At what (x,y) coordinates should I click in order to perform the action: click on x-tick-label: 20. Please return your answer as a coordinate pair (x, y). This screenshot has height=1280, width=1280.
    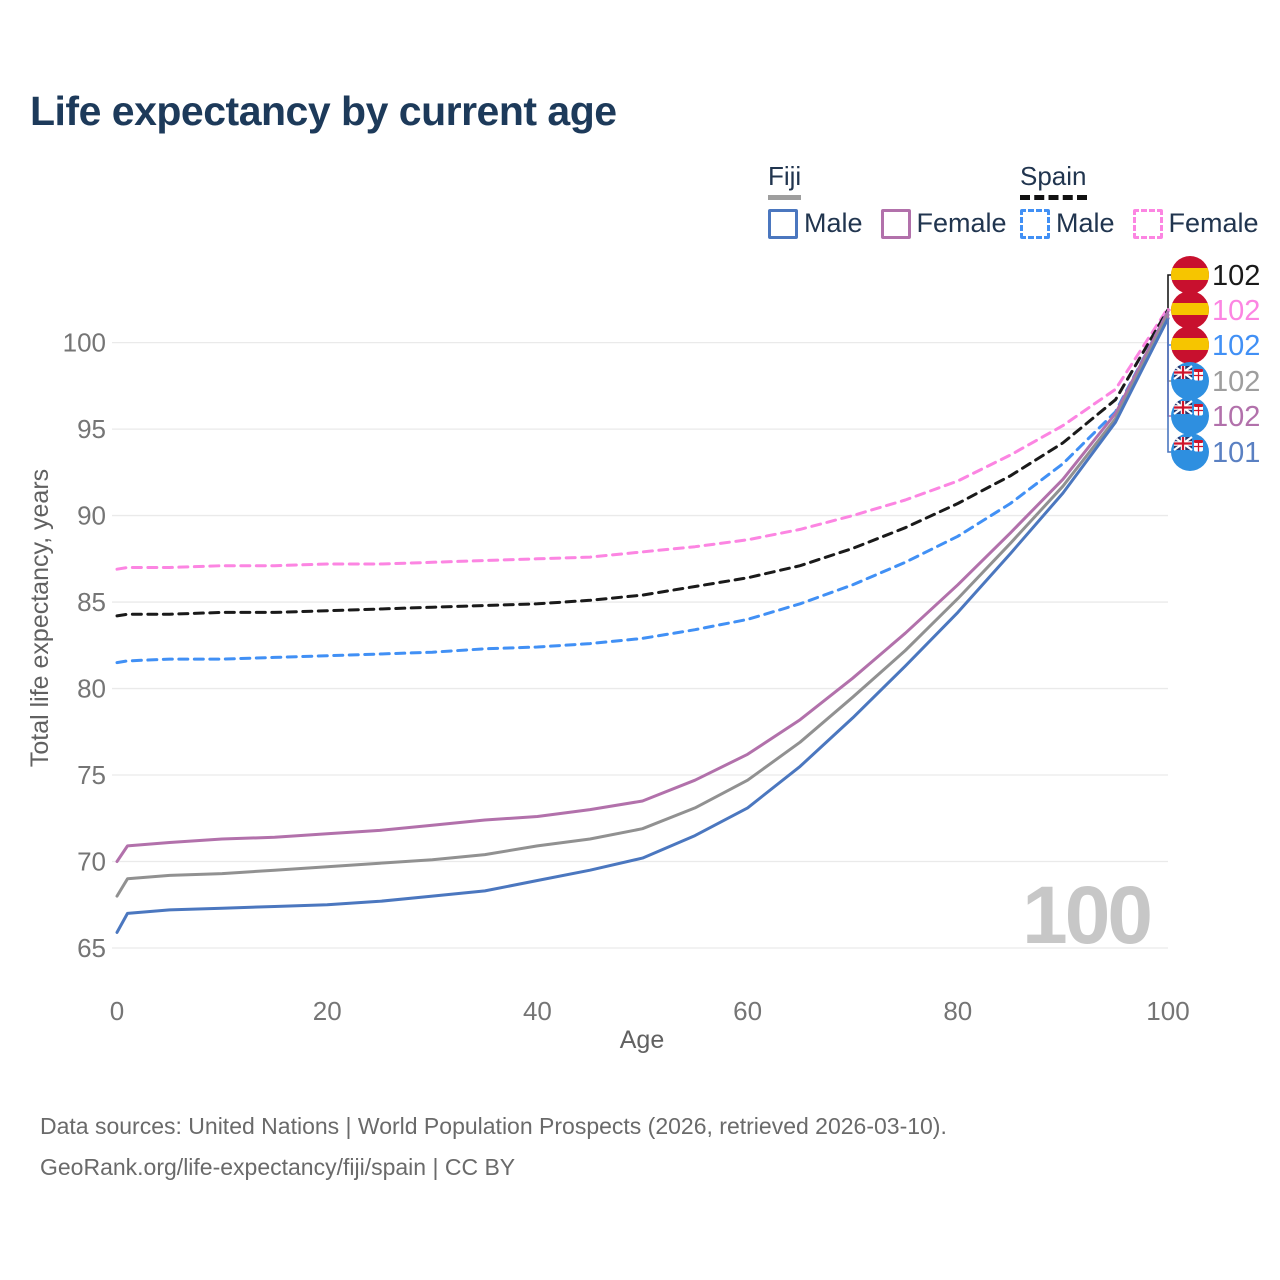
    Looking at the image, I should click on (327, 1011).